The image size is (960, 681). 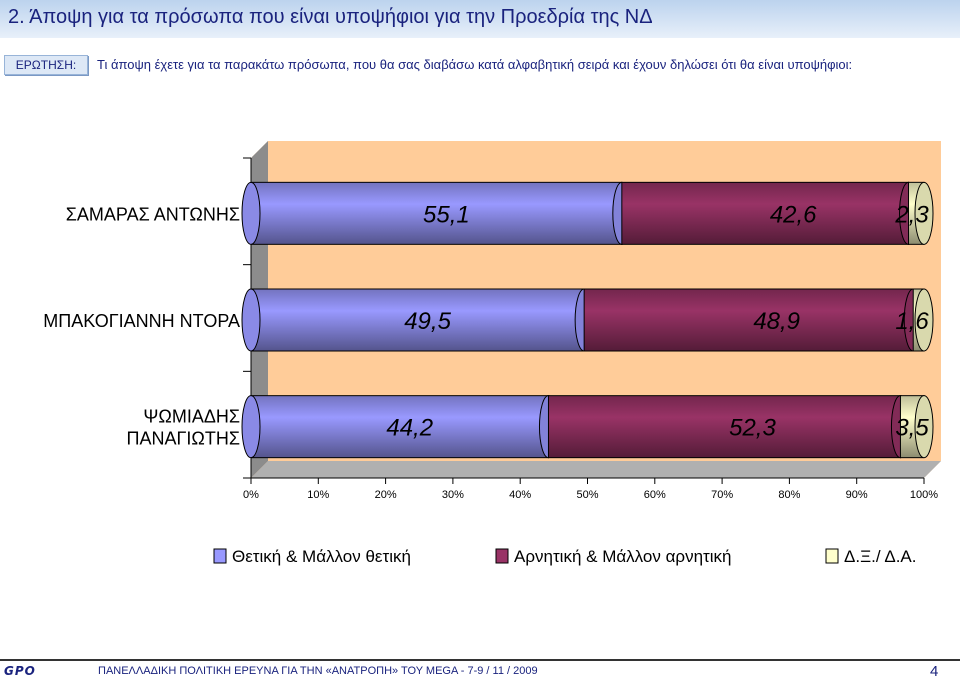 I want to click on x-tick-label: 0%, so click(x=251, y=495).